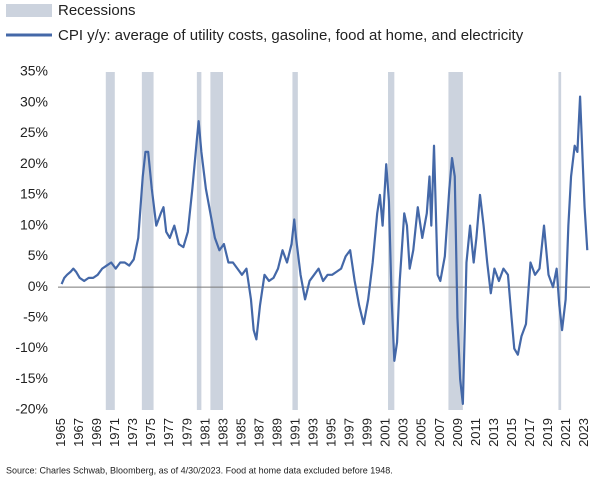  What do you see at coordinates (31, 409) in the screenshot?
I see `y-tick-label: -20%` at bounding box center [31, 409].